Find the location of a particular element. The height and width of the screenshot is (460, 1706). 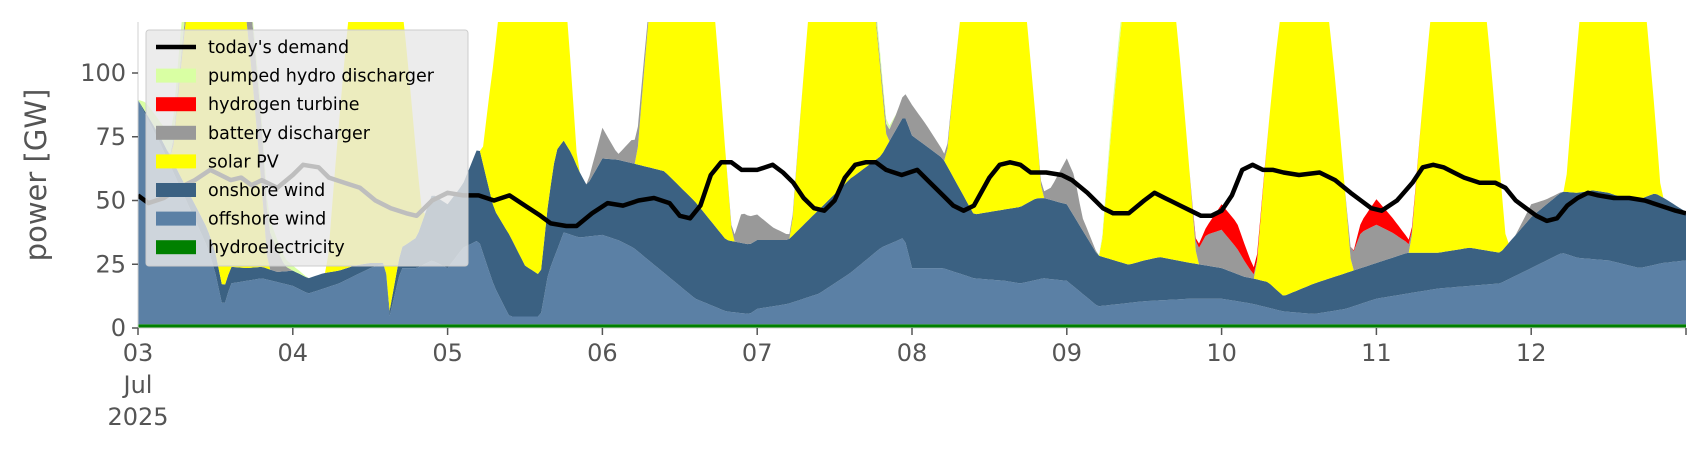

x-tick-label: 10 is located at coordinates (1221, 353).